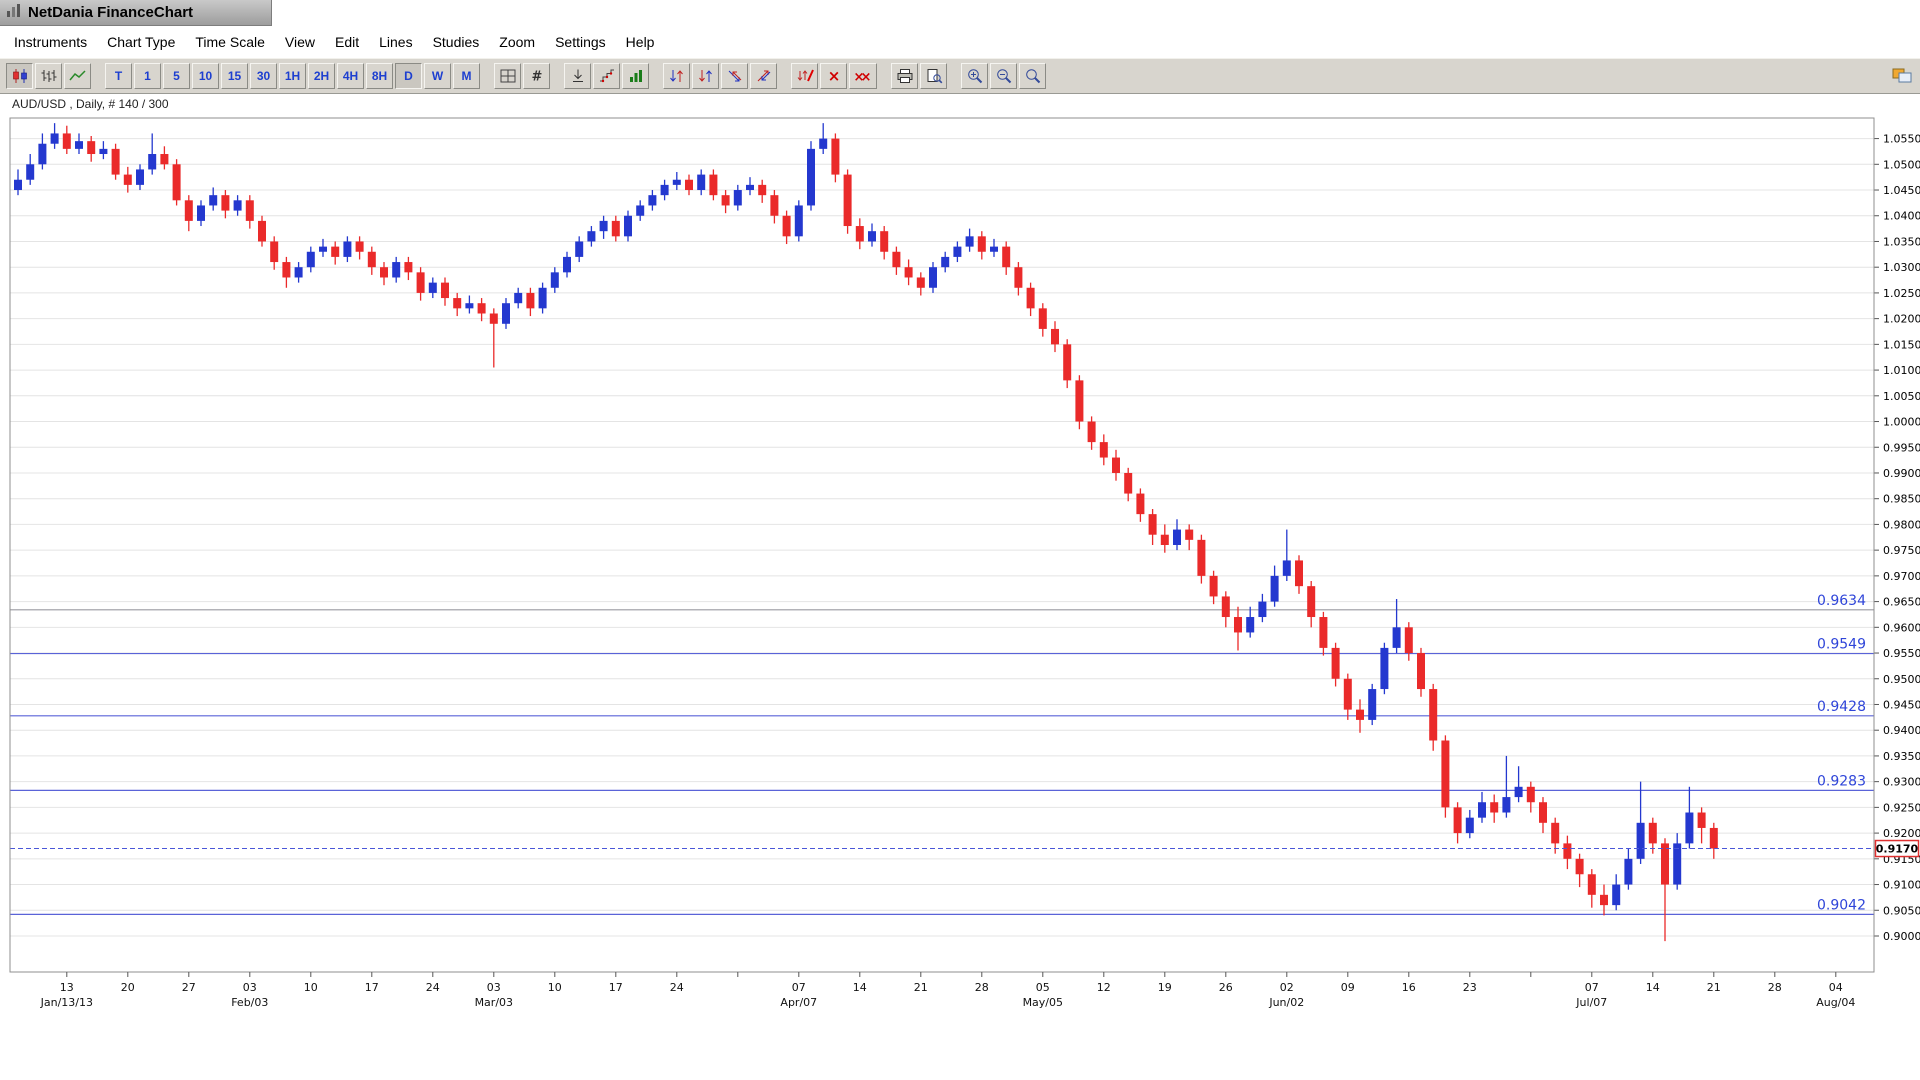  What do you see at coordinates (1901, 807) in the screenshot?
I see `svg-text: 0.9250` at bounding box center [1901, 807].